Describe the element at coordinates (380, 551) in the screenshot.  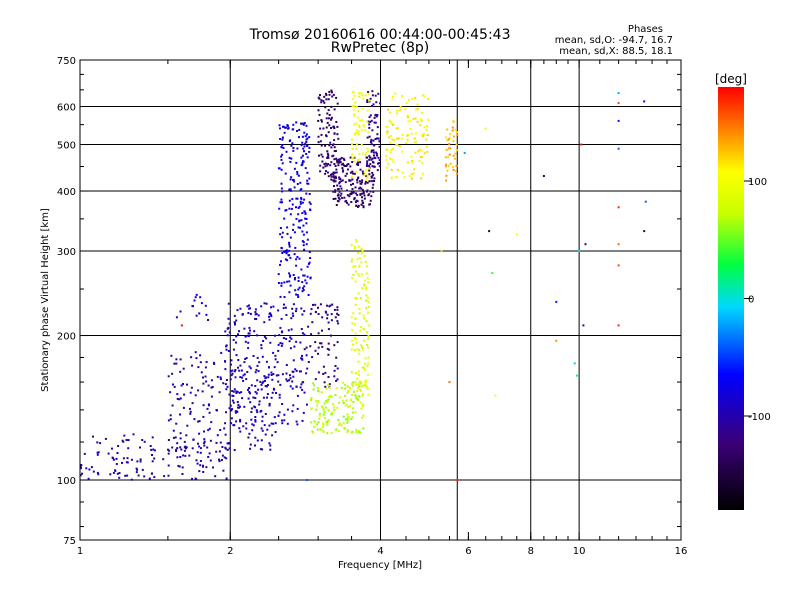
I see `x-tick-label: 4` at that location.